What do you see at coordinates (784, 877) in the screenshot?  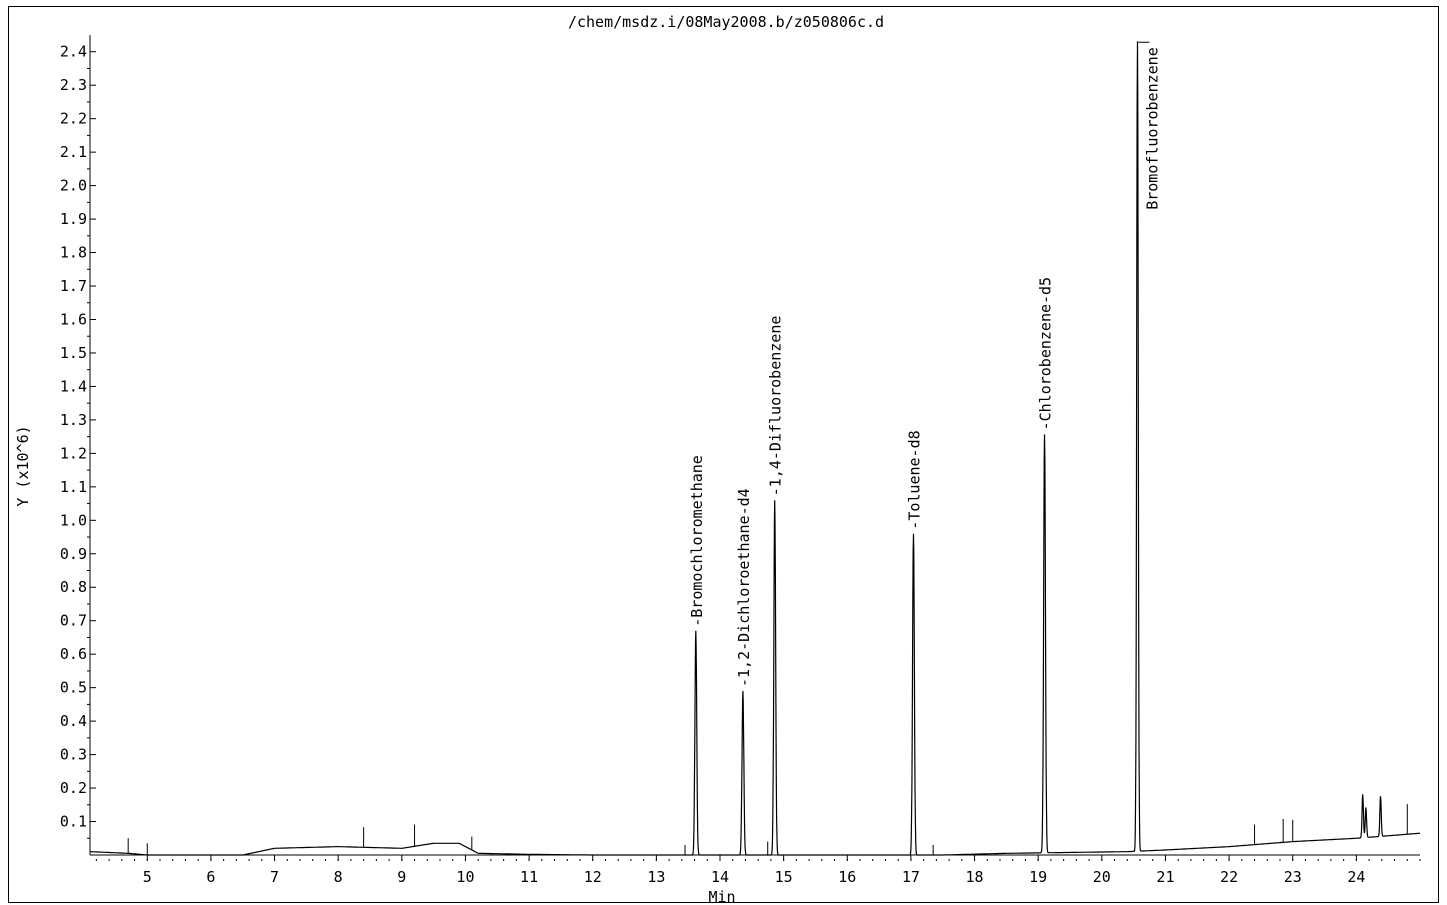 I see `x-tick-label-10: 15` at bounding box center [784, 877].